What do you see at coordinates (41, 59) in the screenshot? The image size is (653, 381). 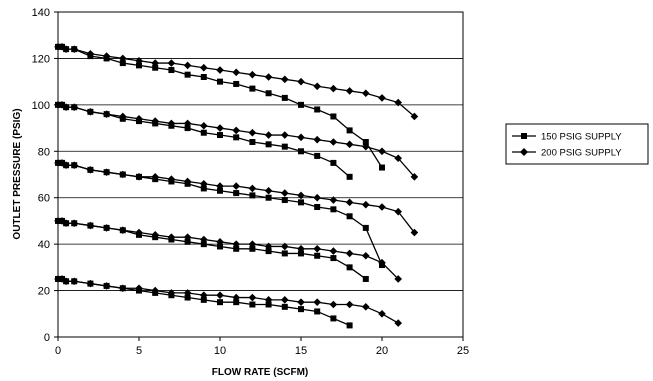 I see `y-tick-label: 120` at bounding box center [41, 59].